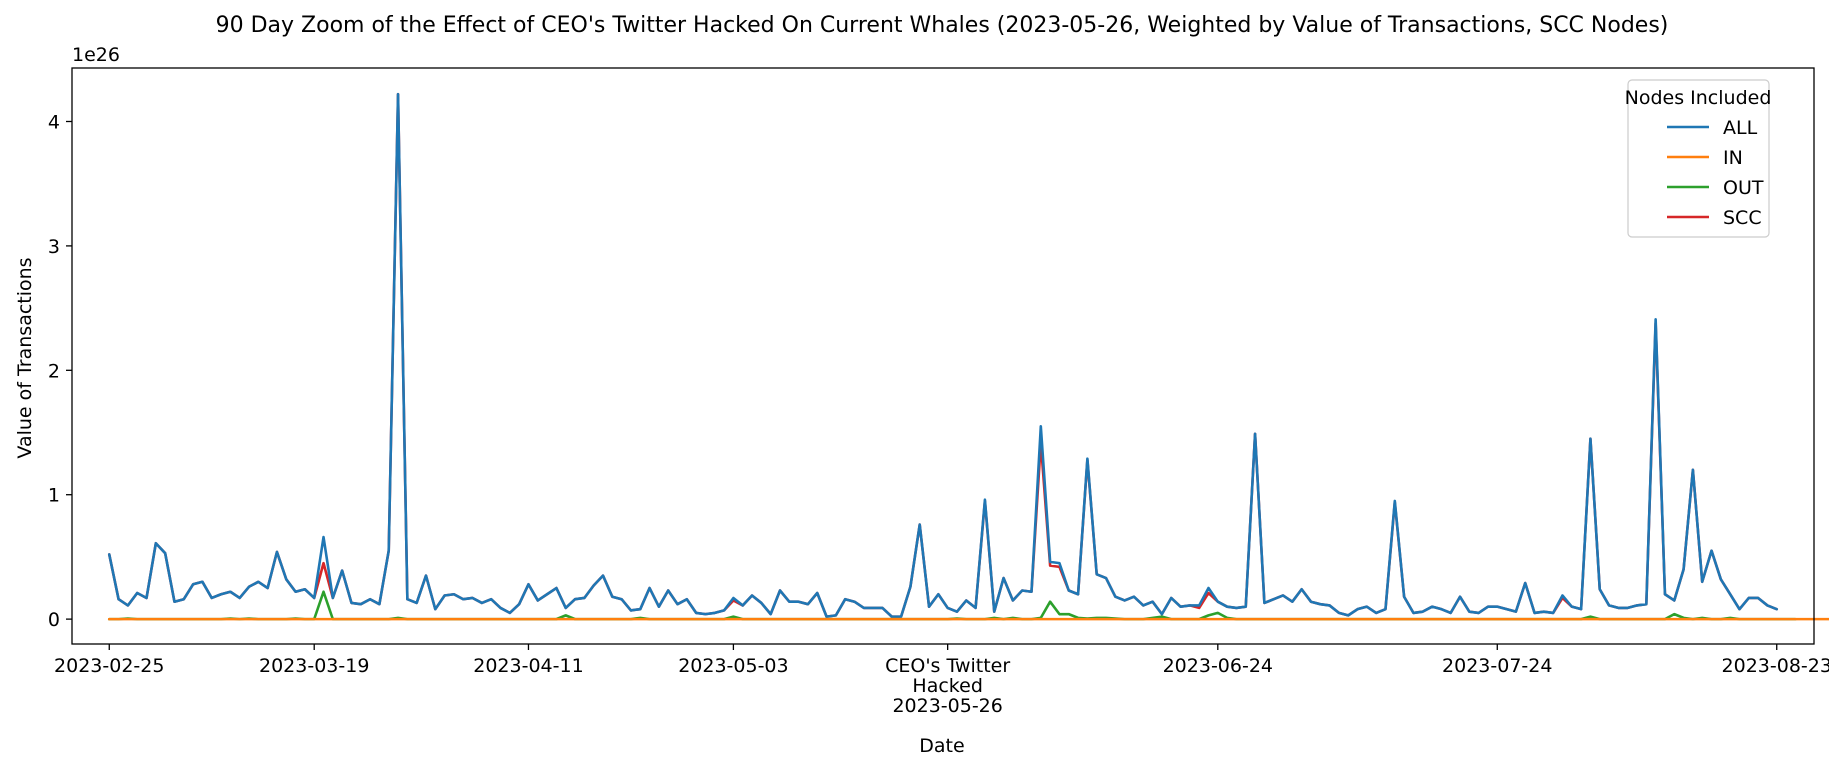  Describe the element at coordinates (733, 666) in the screenshot. I see `x-tick-label: 2023-05-03` at that location.